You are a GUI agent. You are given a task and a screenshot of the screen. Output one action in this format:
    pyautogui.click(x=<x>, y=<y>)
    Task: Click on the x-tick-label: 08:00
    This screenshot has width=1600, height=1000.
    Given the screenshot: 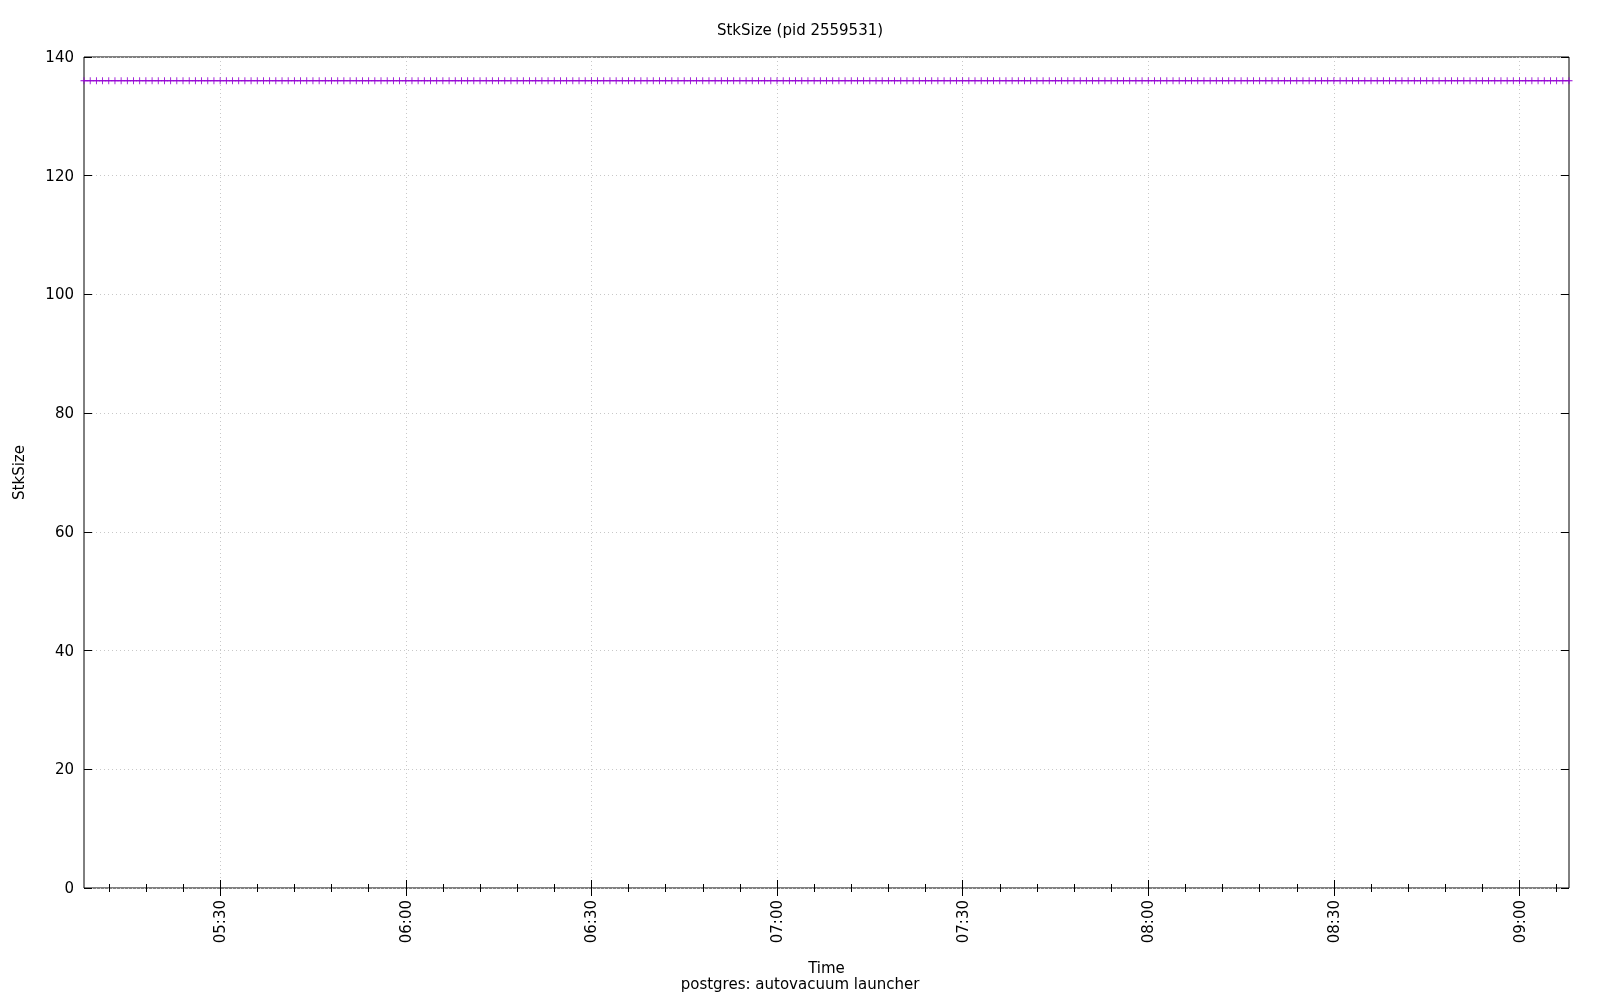 What is the action you would take?
    pyautogui.click(x=1148, y=922)
    